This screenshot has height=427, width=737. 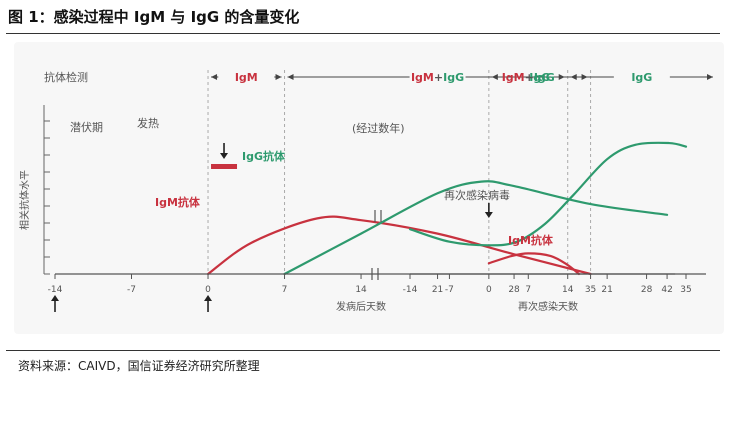 What do you see at coordinates (363, 33) in the screenshot?
I see `title-divider` at bounding box center [363, 33].